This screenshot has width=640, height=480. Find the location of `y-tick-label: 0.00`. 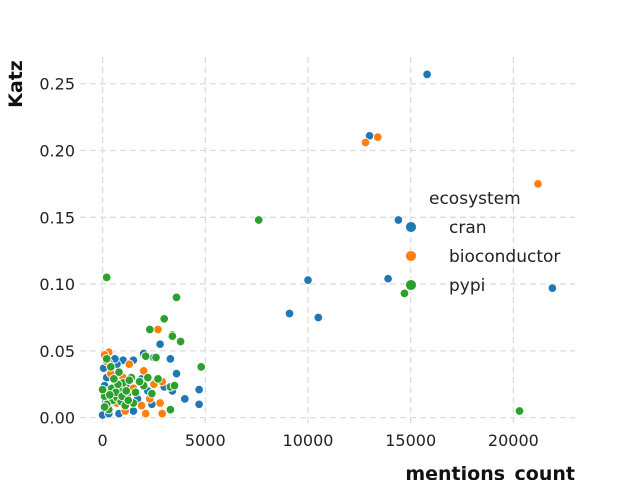

y-tick-label: 0.00 is located at coordinates (57, 418).